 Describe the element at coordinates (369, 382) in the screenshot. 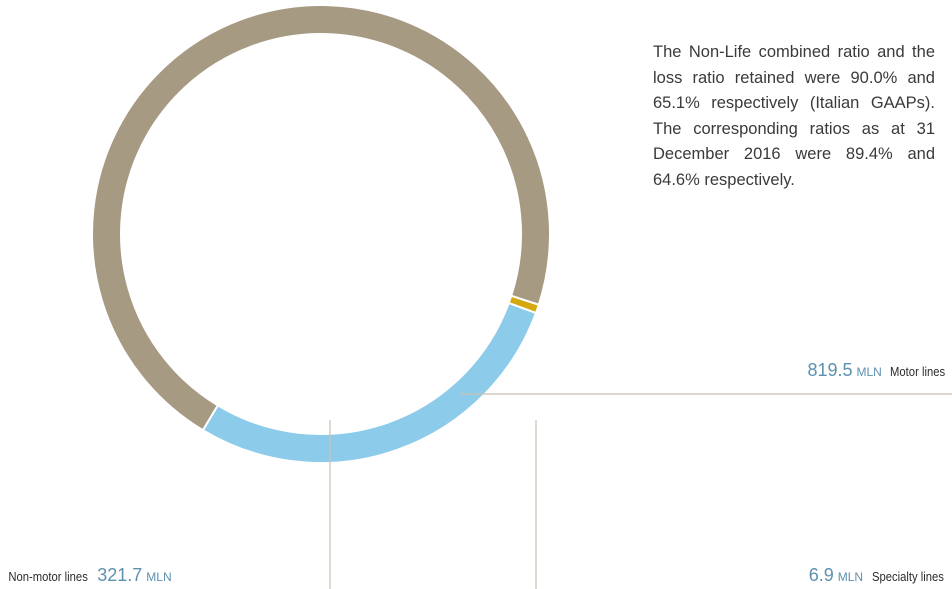

I see `slice-non-motor-lines` at that location.